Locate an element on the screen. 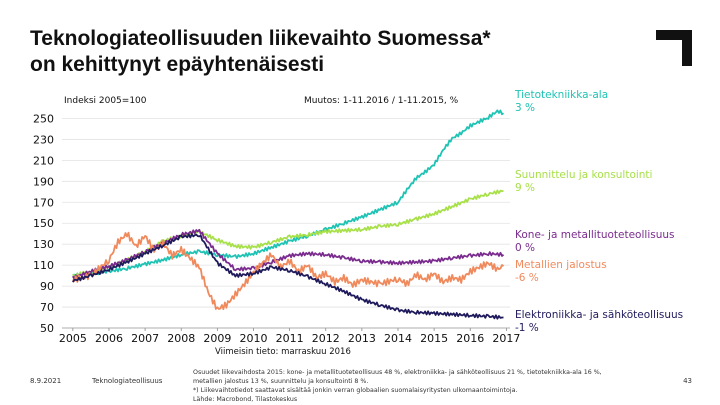  series-change-label: 9 % is located at coordinates (525, 188).